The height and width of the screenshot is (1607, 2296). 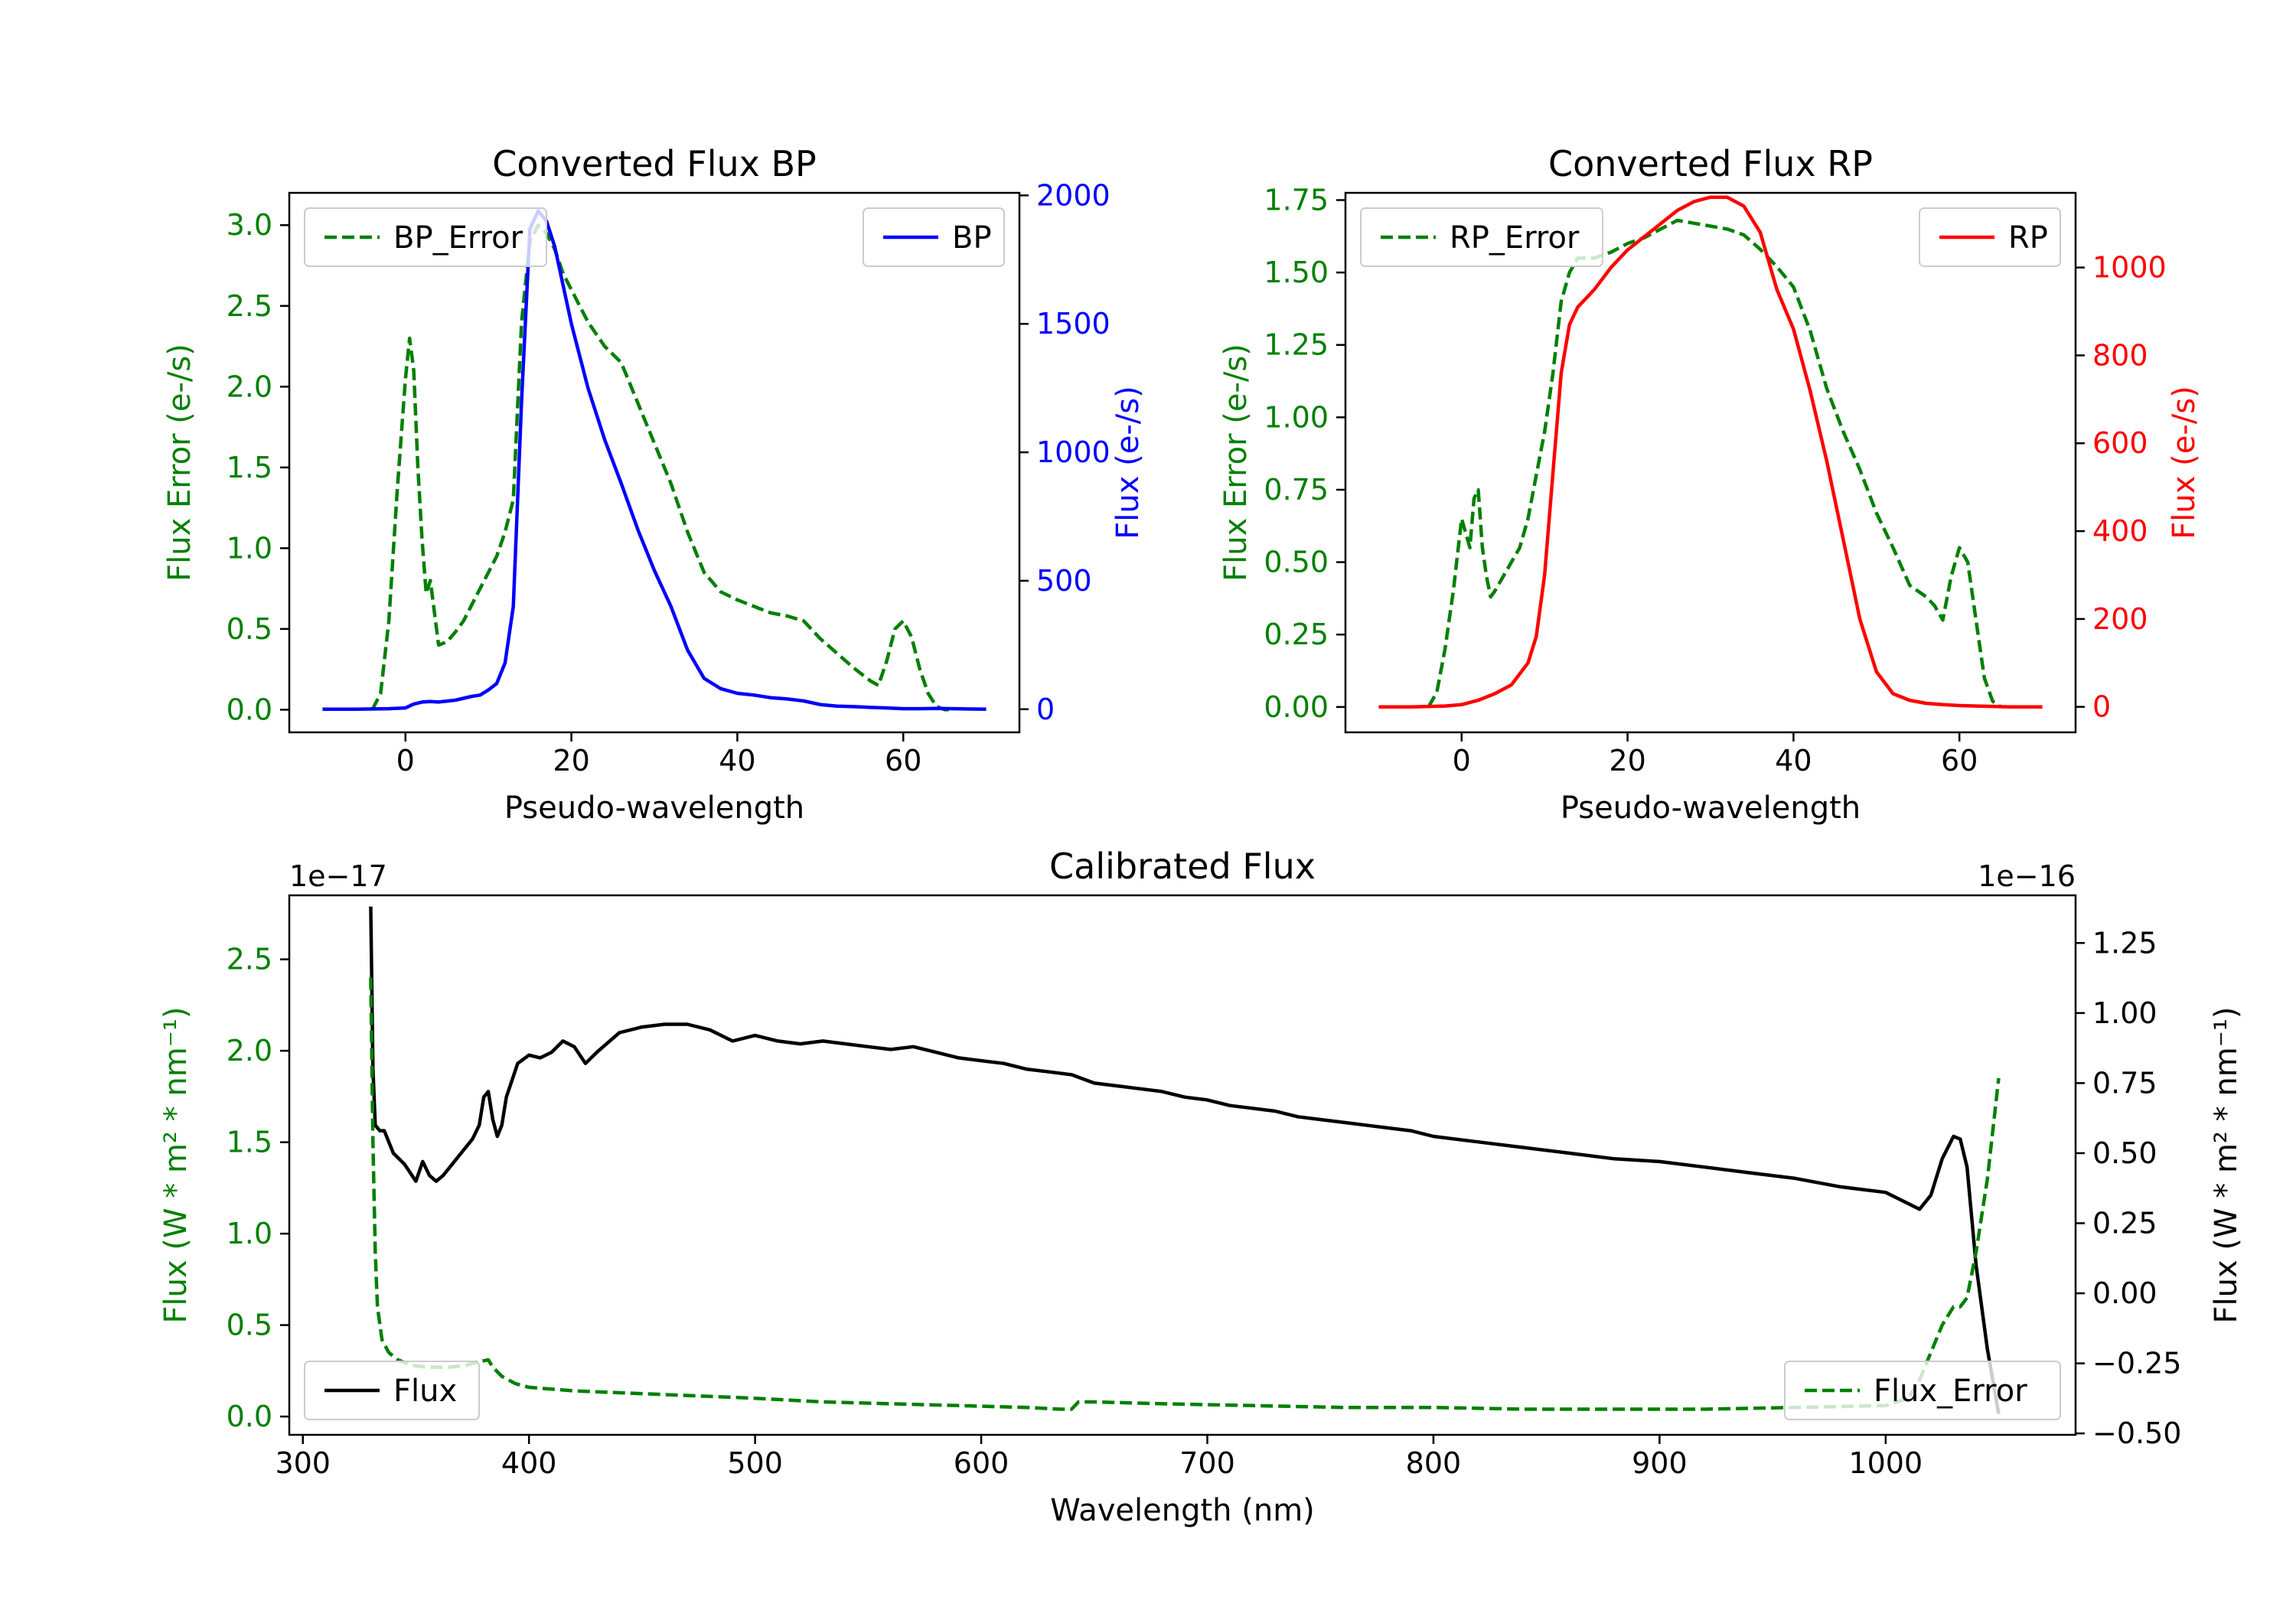 I want to click on series-line-rp, so click(x=1710, y=452).